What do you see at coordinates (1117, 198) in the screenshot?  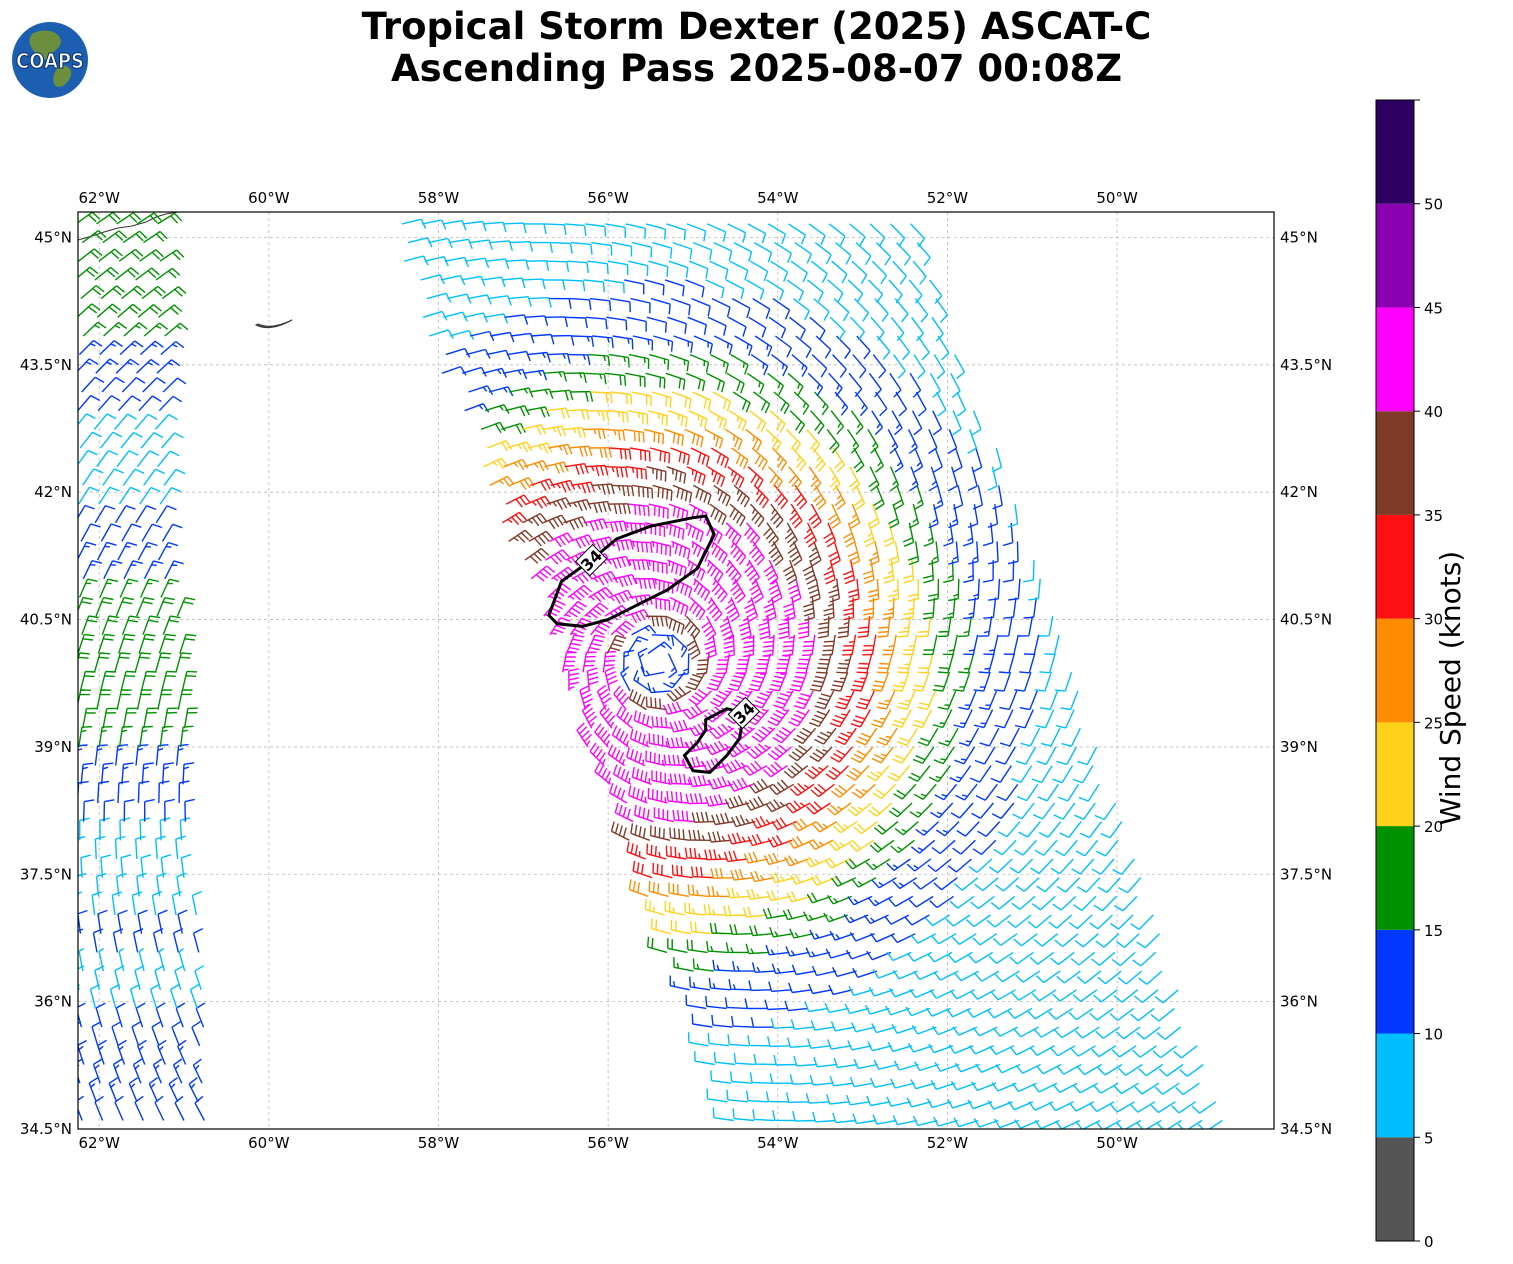 I see `lon-tick-label: 50°W` at bounding box center [1117, 198].